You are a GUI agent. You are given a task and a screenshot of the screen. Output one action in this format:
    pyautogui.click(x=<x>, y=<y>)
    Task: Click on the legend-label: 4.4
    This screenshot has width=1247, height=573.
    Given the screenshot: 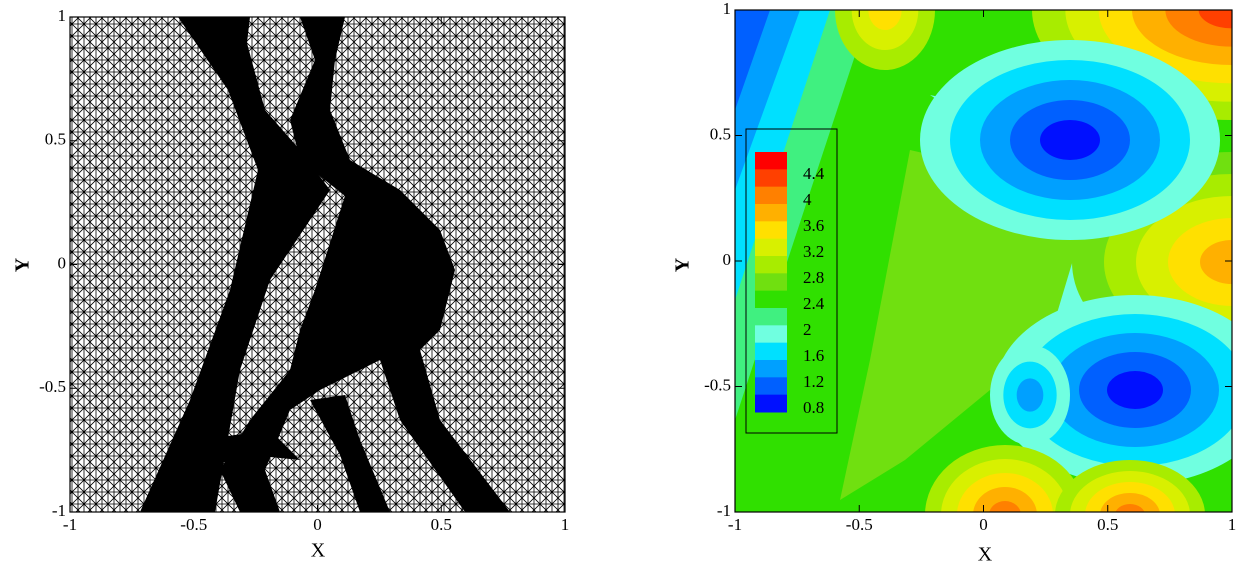 What is the action you would take?
    pyautogui.click(x=814, y=173)
    